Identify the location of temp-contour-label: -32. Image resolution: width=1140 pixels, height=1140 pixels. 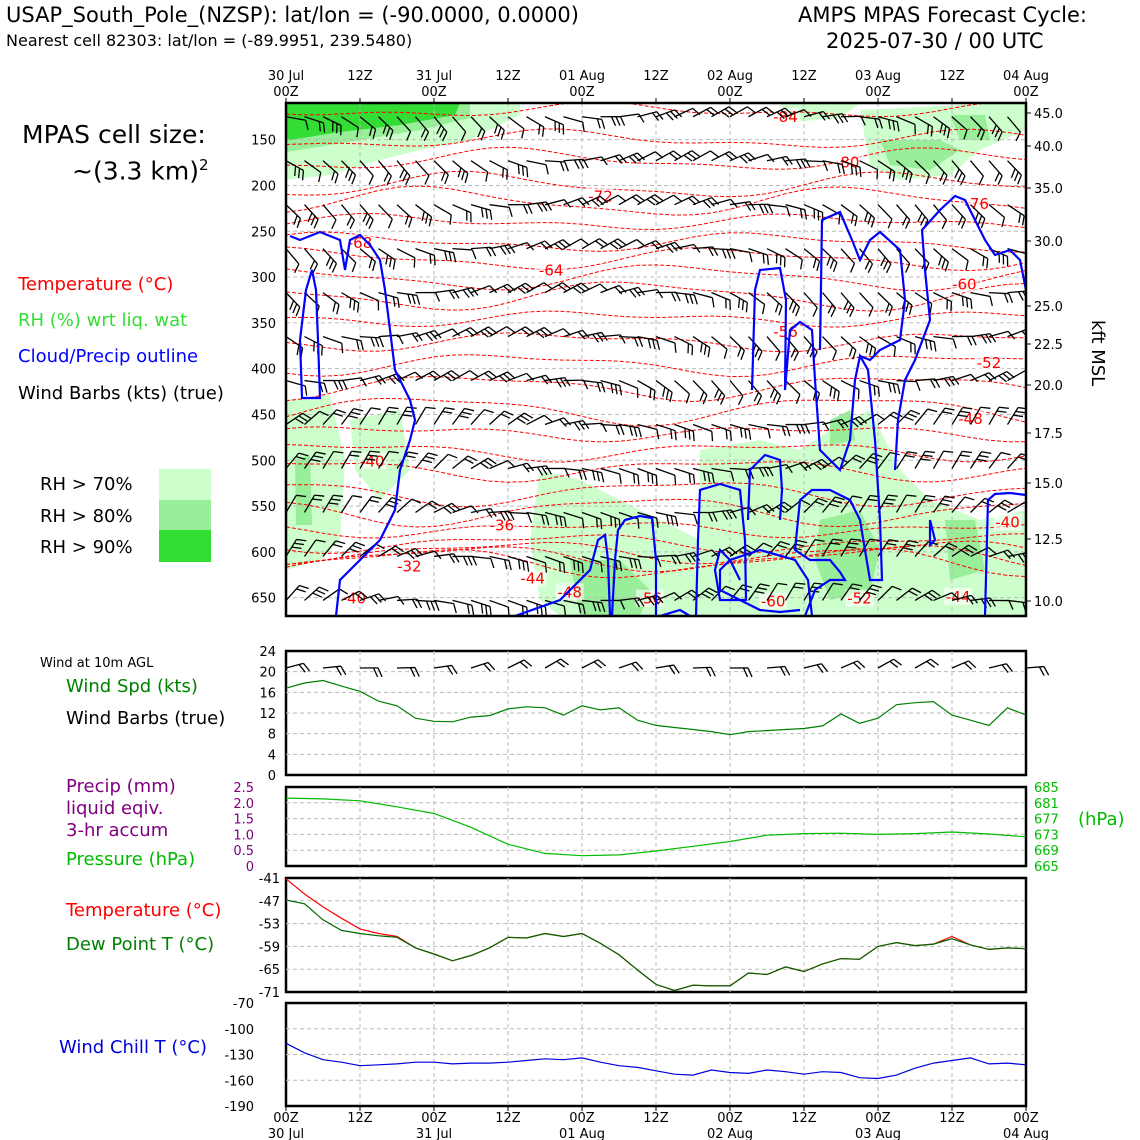
(409, 567).